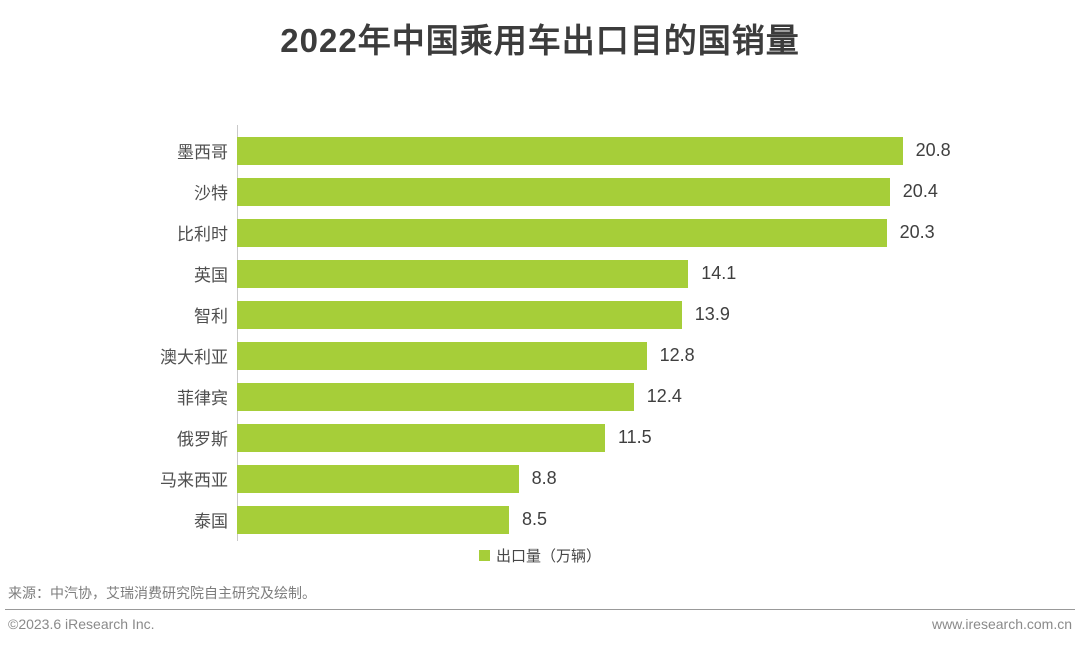 The image size is (1080, 645). What do you see at coordinates (658, 519) in the screenshot?
I see `bar-track: 8.5` at bounding box center [658, 519].